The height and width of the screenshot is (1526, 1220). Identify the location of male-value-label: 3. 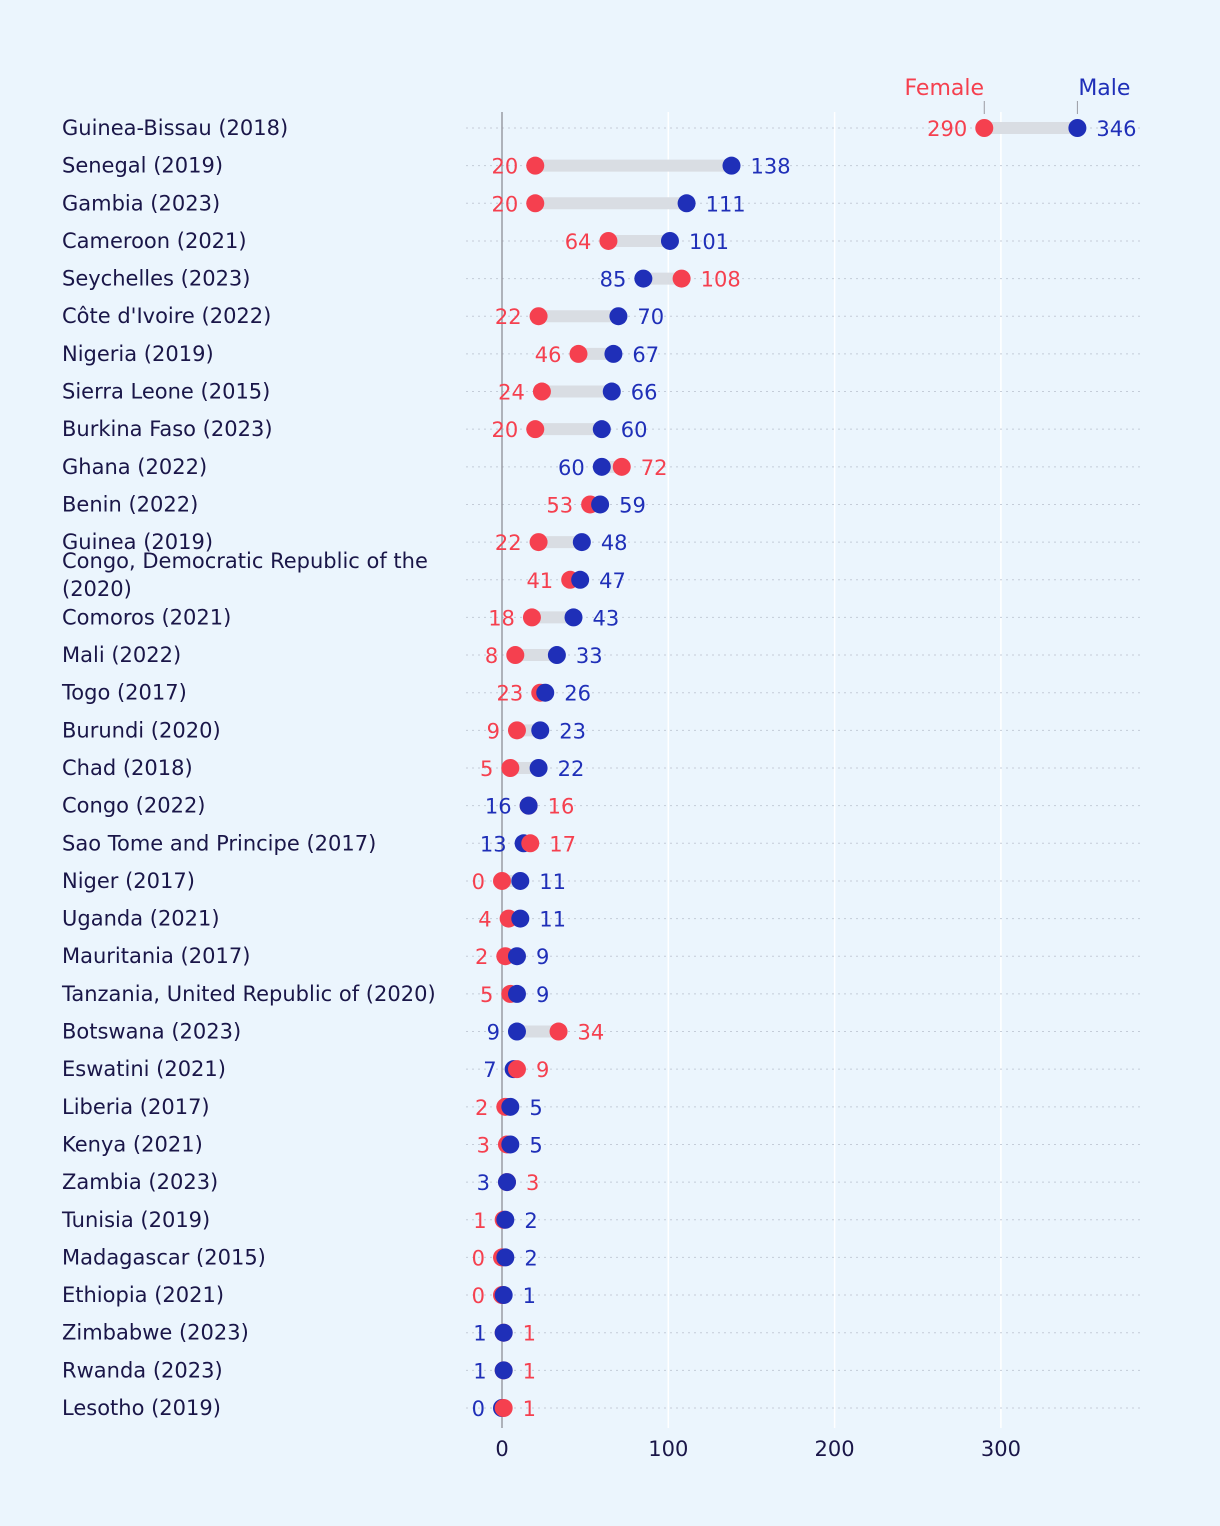
(483, 1183).